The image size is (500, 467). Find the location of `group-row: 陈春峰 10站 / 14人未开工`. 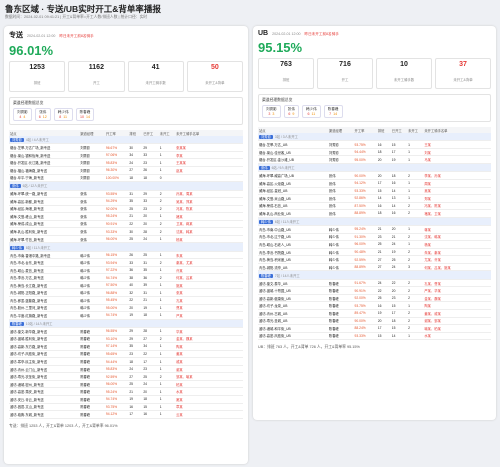

group-row: 陈春峰 10站 / 14人未开工 is located at coordinates (126, 324).